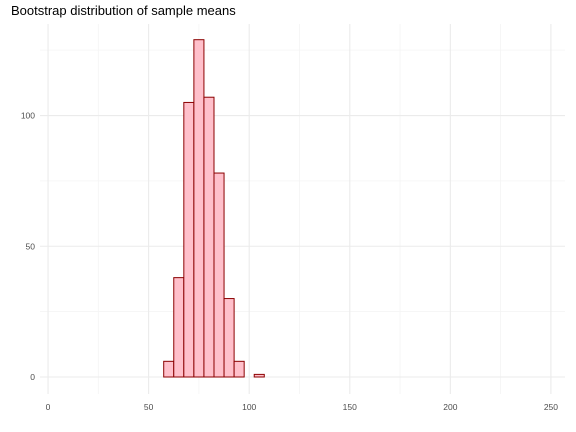  I want to click on histogram-bars, so click(214, 208).